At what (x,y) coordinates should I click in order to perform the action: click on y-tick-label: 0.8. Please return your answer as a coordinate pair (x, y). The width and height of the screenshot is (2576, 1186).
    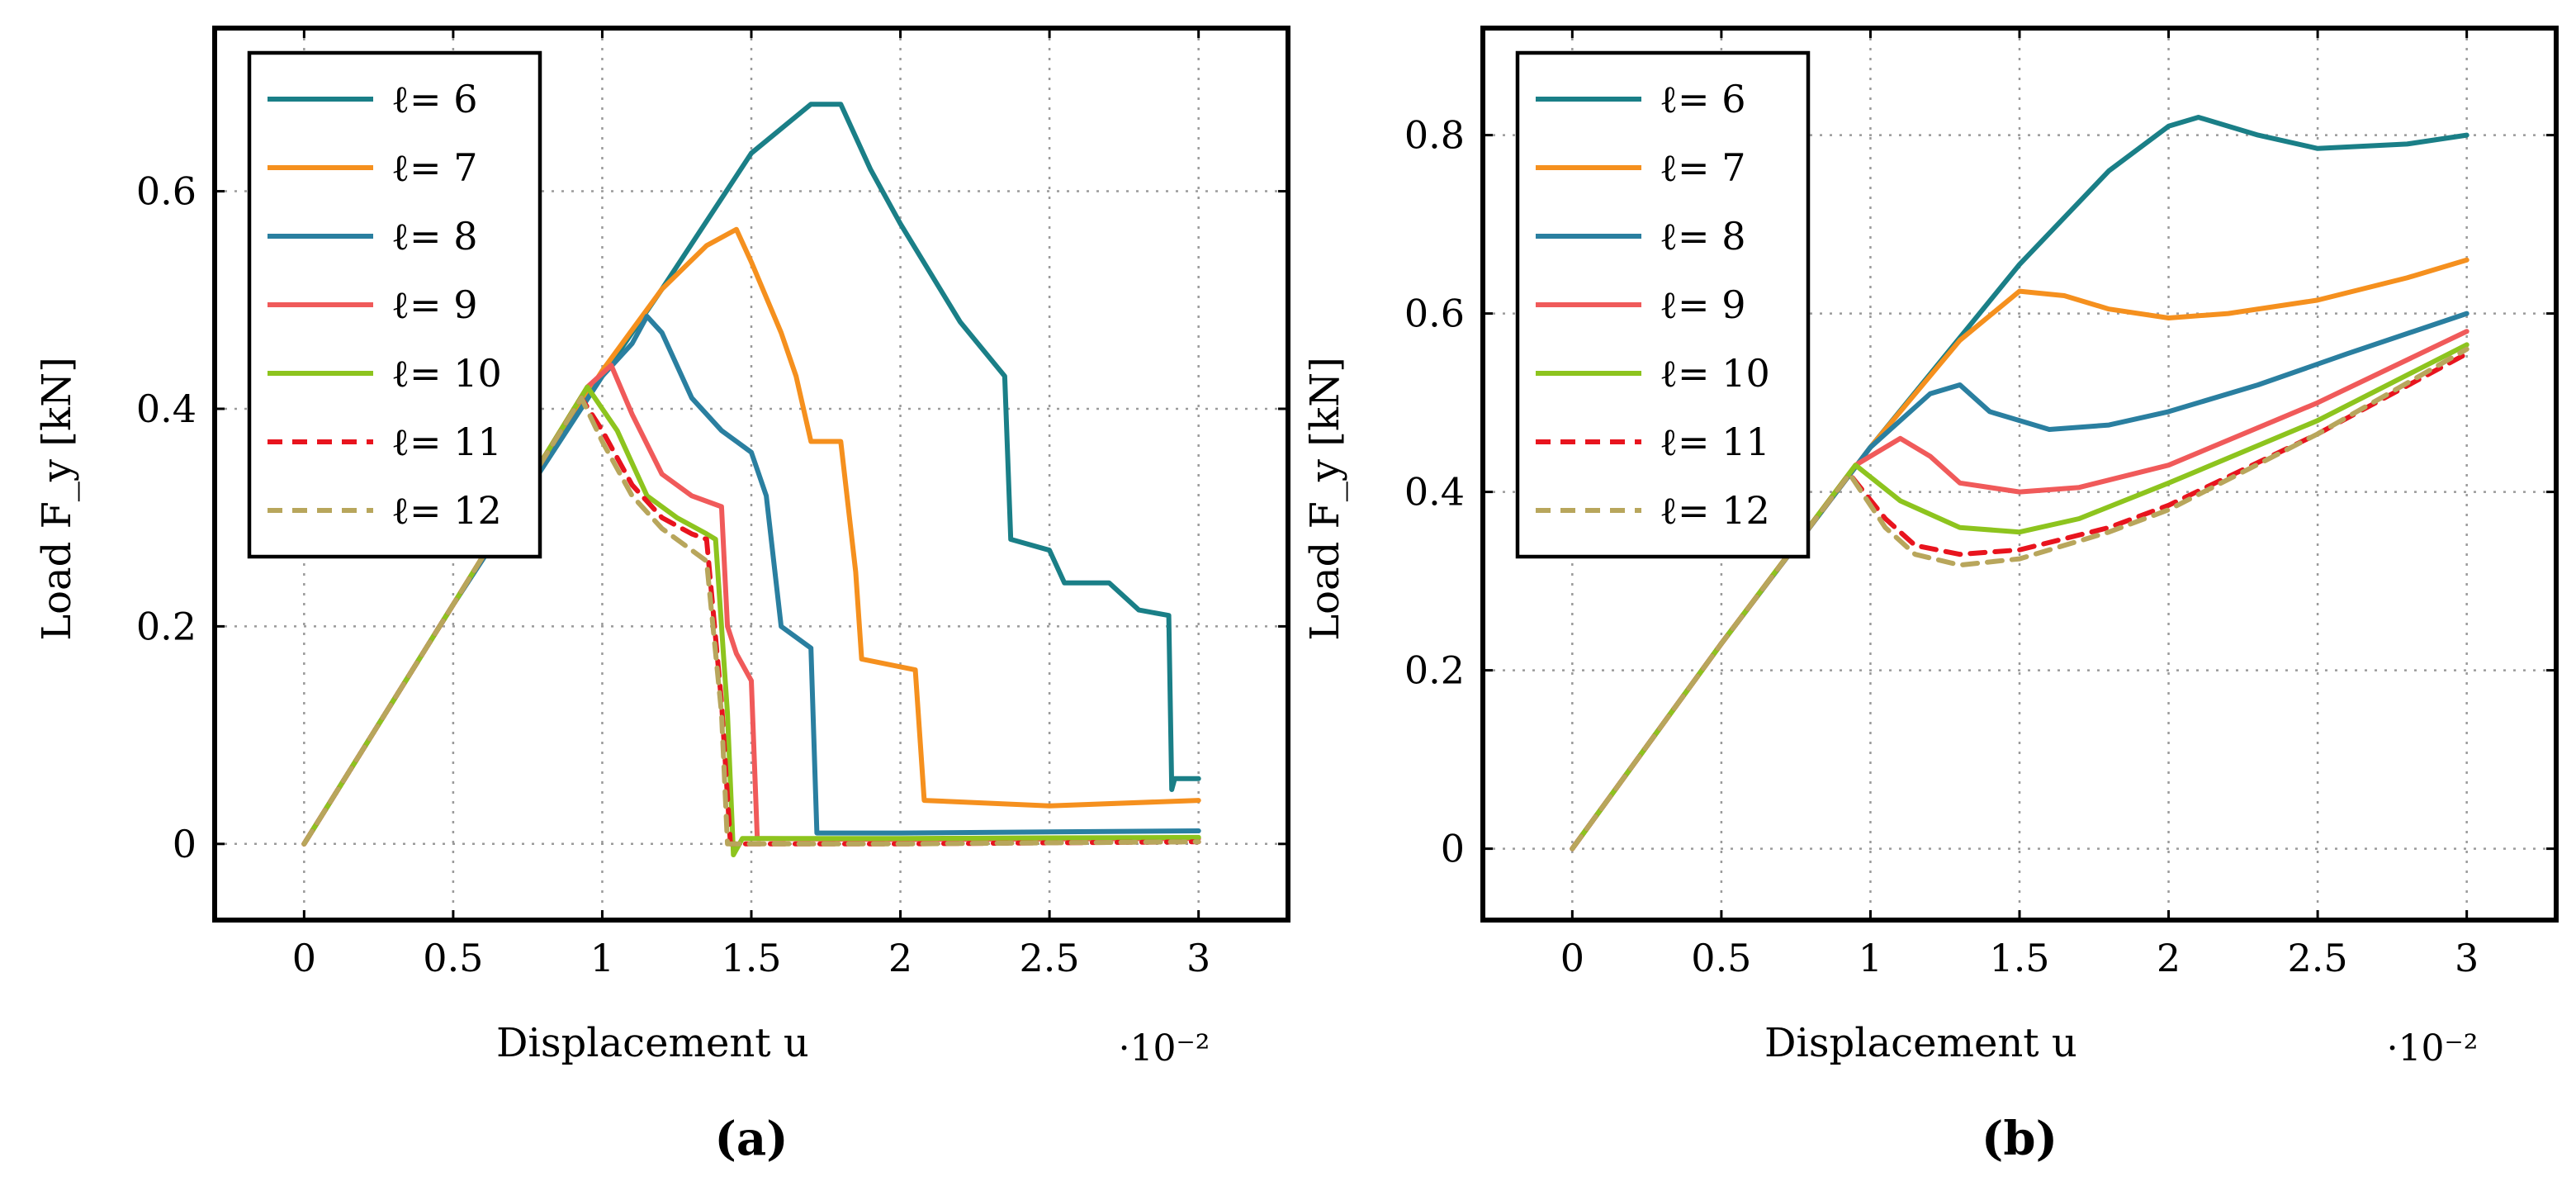
    Looking at the image, I should click on (1434, 135).